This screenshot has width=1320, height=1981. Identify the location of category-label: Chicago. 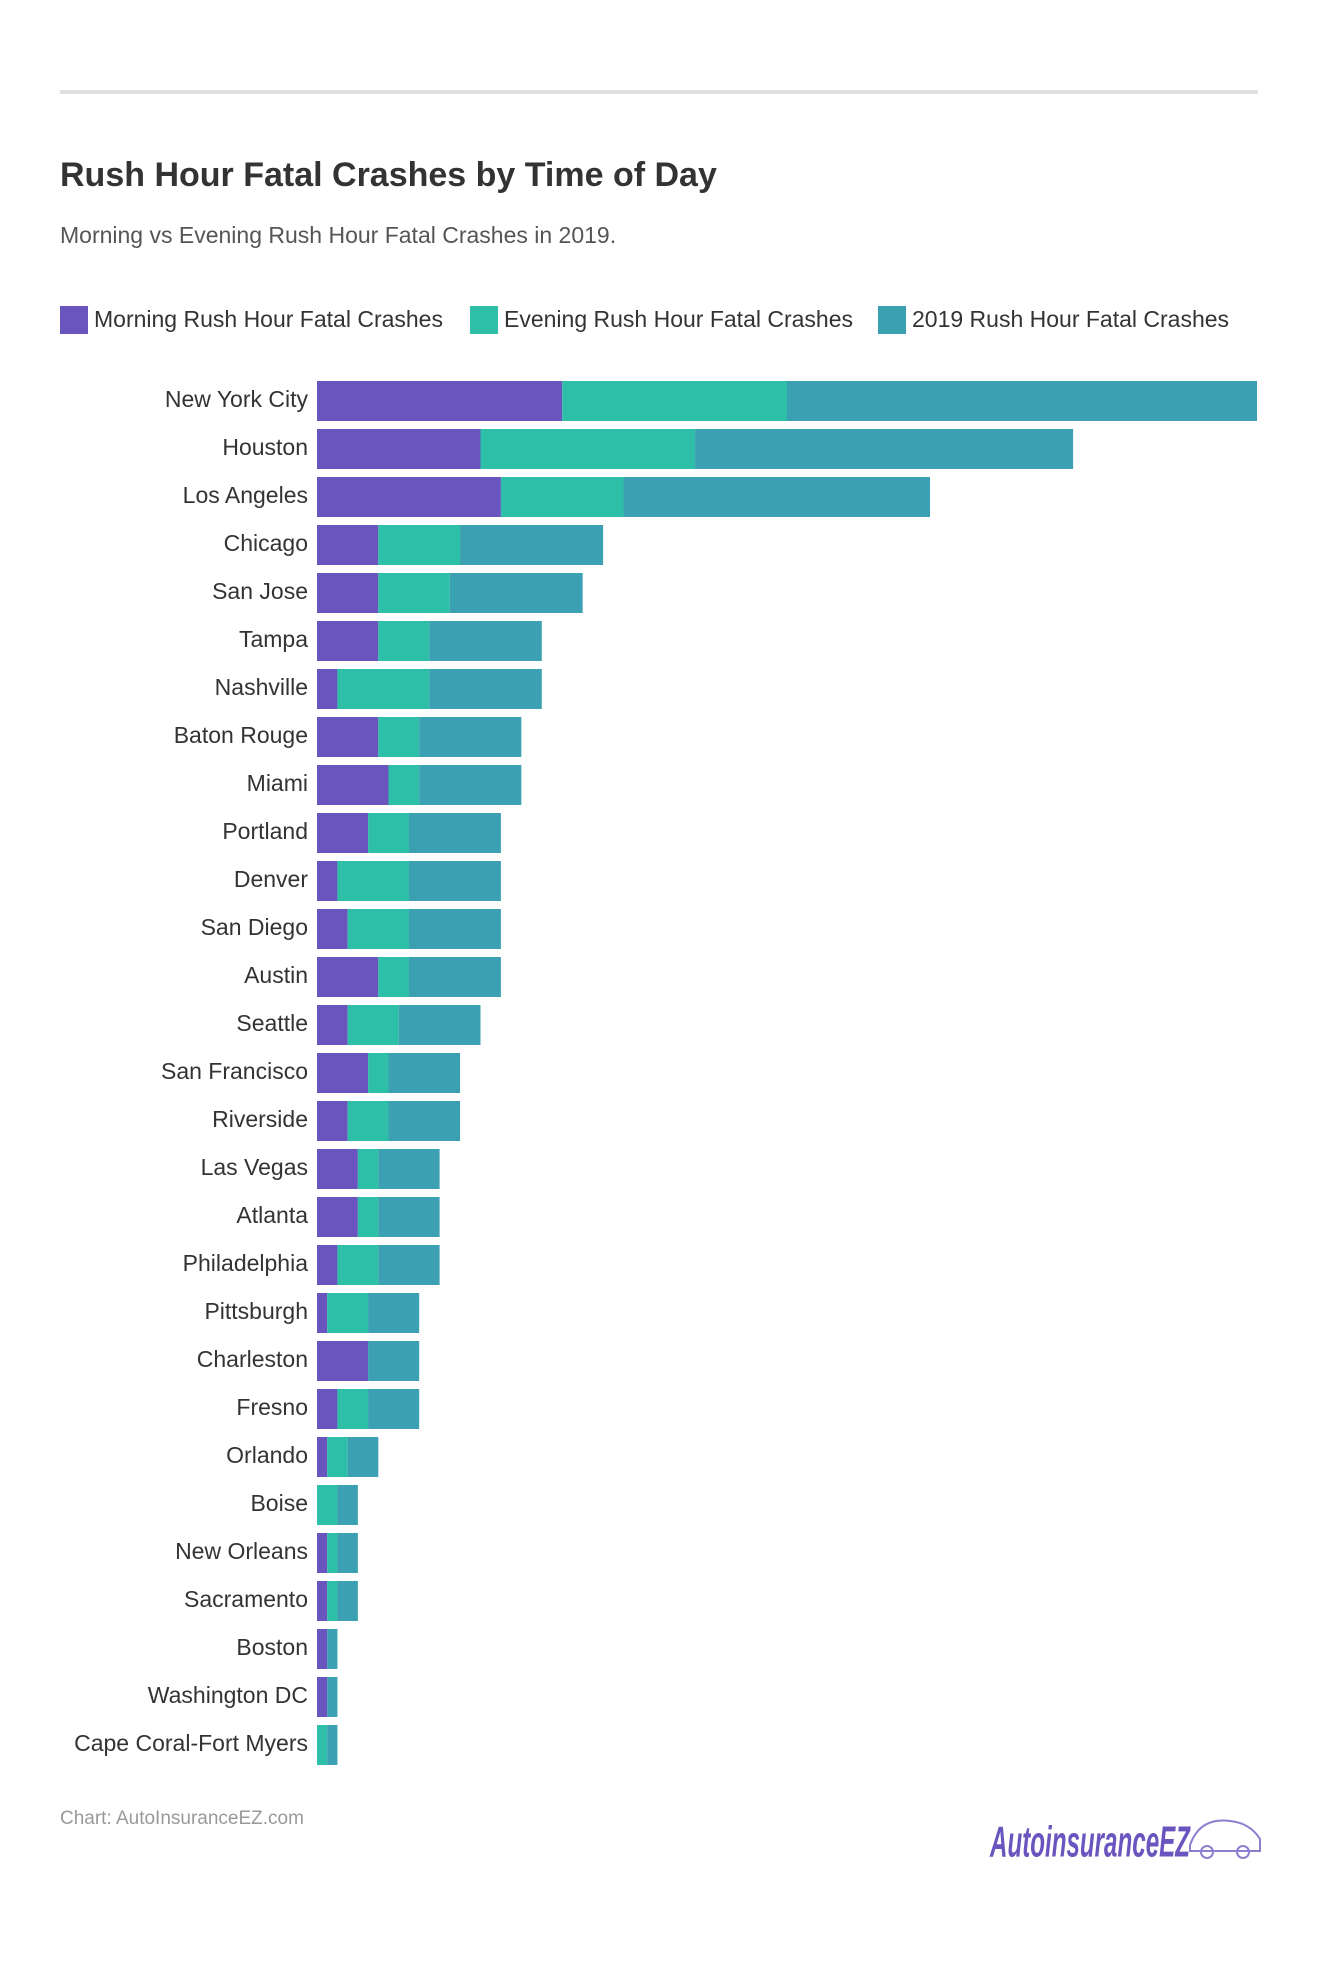
(266, 543).